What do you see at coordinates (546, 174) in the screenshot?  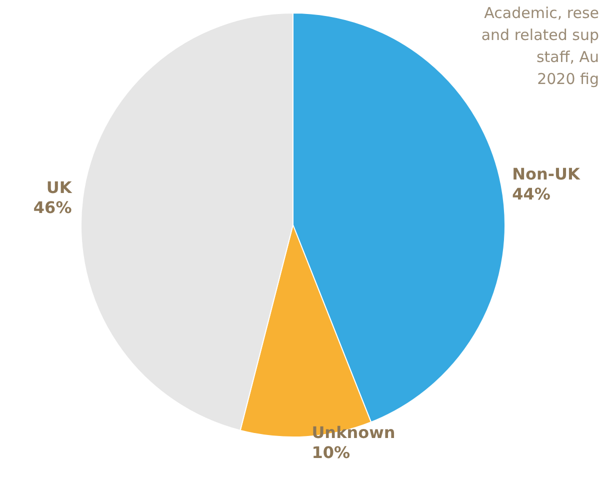 I see `slice-label: Non-UK` at bounding box center [546, 174].